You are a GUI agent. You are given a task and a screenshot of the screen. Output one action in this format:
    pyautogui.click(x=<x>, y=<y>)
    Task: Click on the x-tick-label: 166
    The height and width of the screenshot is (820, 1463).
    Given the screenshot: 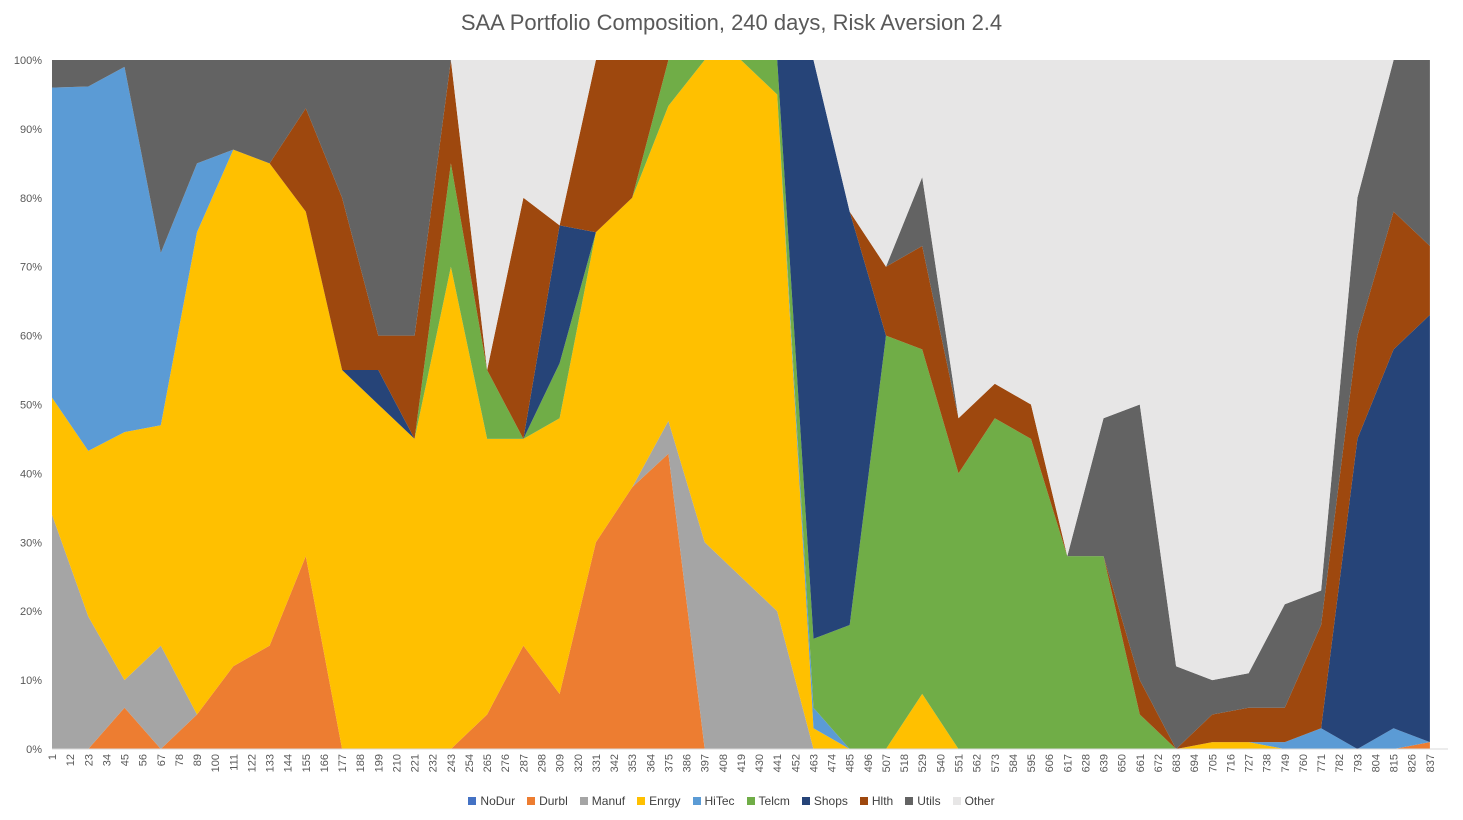 What is the action you would take?
    pyautogui.click(x=325, y=763)
    